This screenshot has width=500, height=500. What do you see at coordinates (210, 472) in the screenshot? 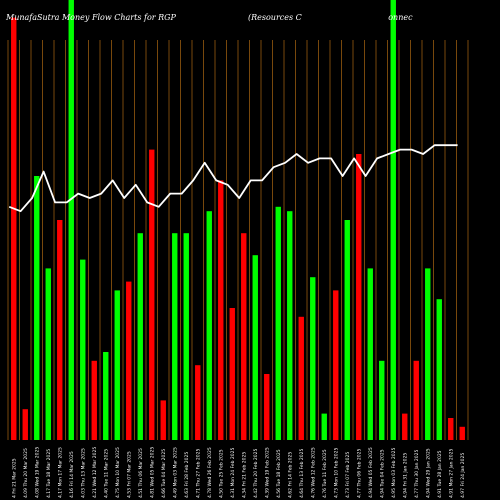
I see `x-tick-label: 4.78 Wed 26 Feb 2025` at bounding box center [210, 472].